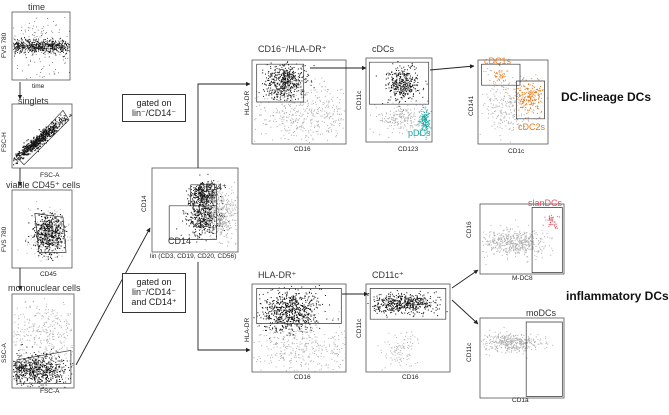  Describe the element at coordinates (154, 302) in the screenshot. I see `gating-box-bottom-line3: and CD14⁺` at that location.